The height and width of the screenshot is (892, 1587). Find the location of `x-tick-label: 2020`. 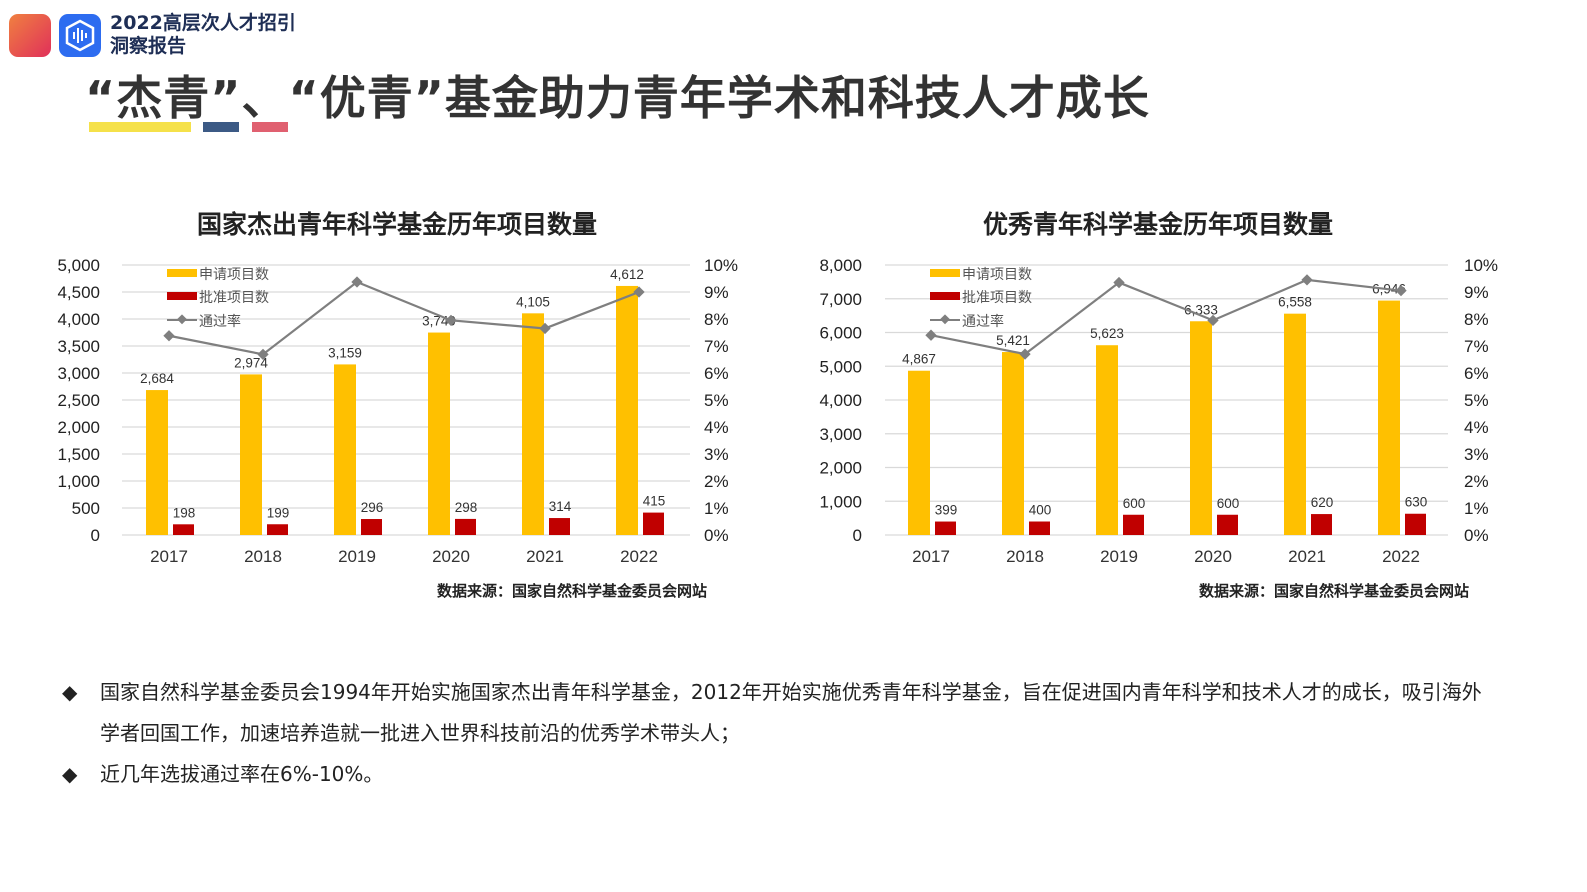

x-tick-label: 2020 is located at coordinates (1213, 556).